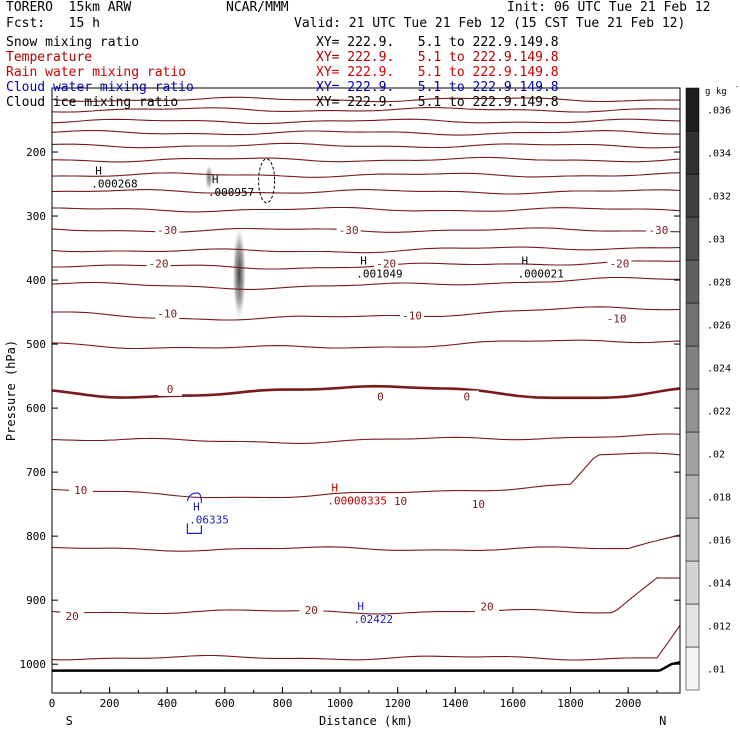  I want to click on cloud-water-contour, so click(194, 513).